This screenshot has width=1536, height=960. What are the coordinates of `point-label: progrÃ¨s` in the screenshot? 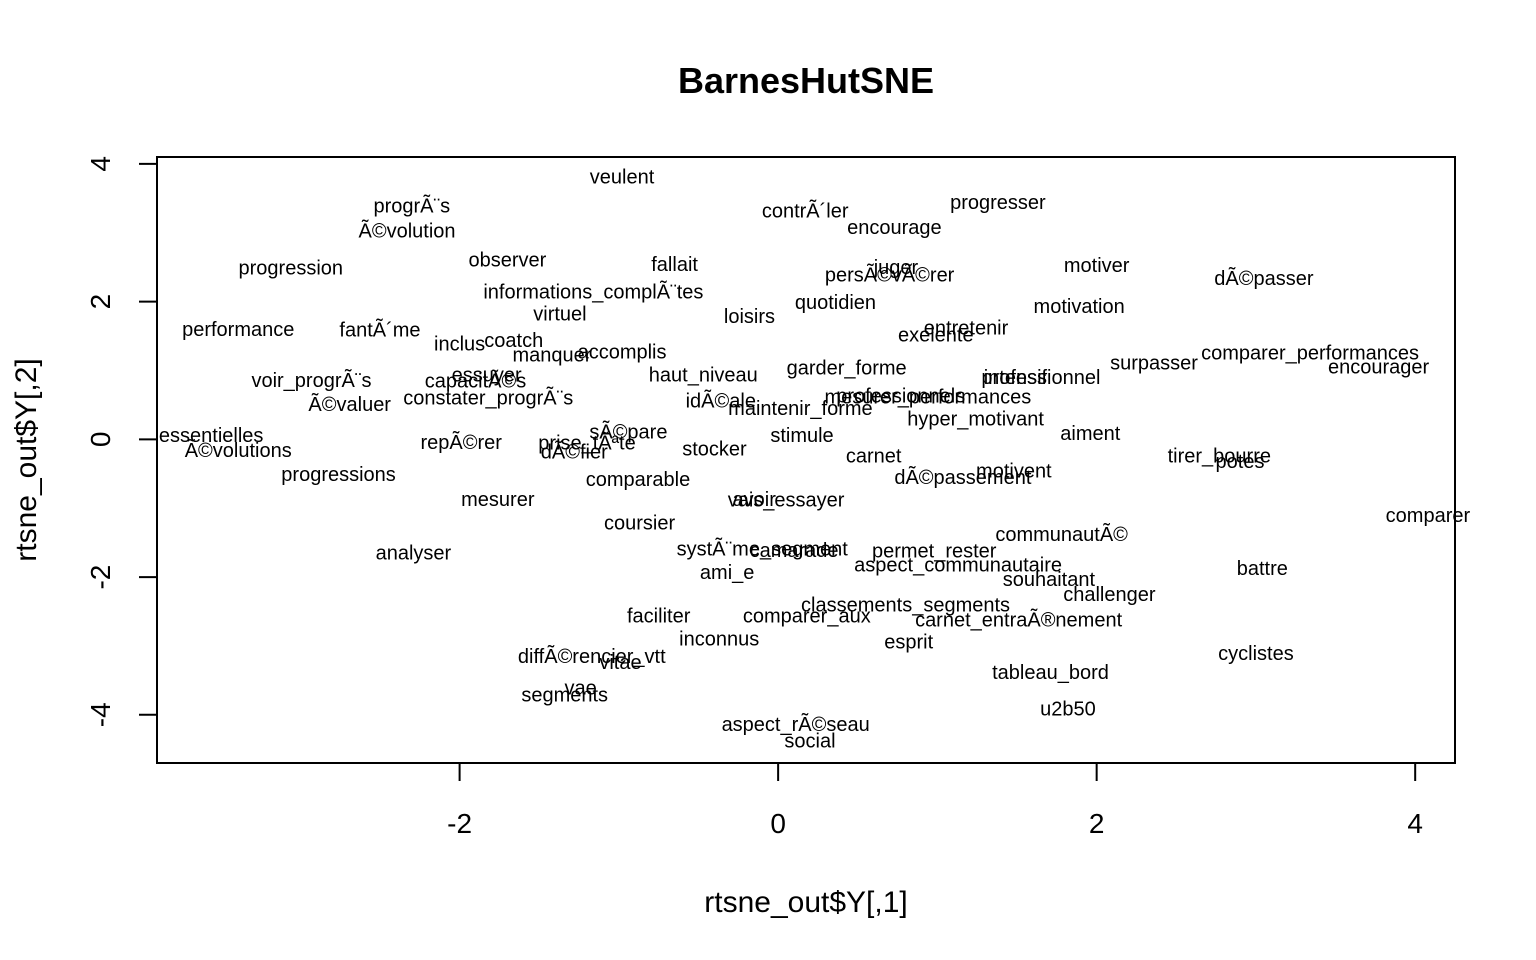 It's located at (411, 206).